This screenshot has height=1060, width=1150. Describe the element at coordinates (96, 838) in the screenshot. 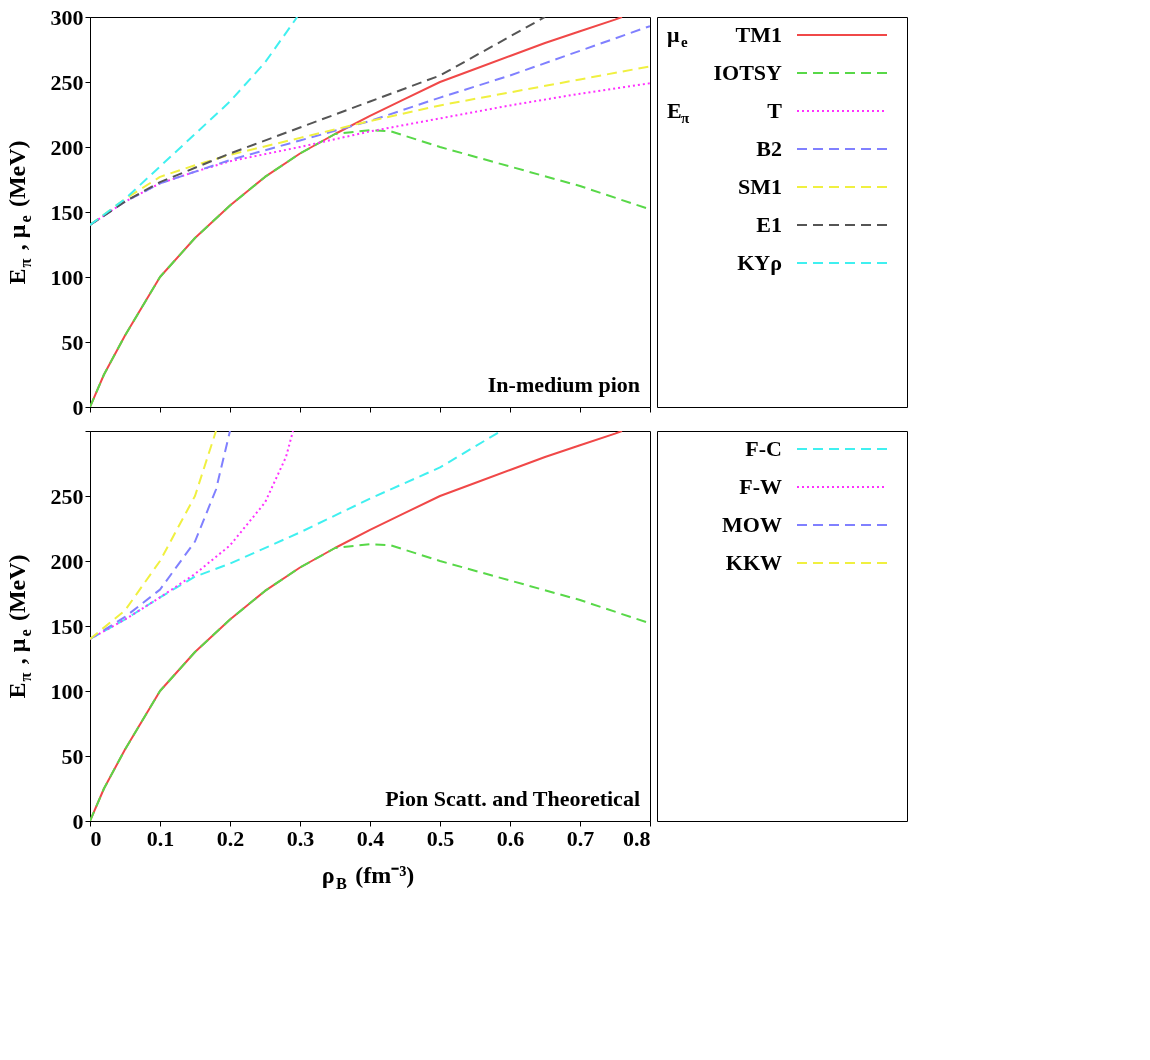

I see `x-tick-label: 0` at that location.